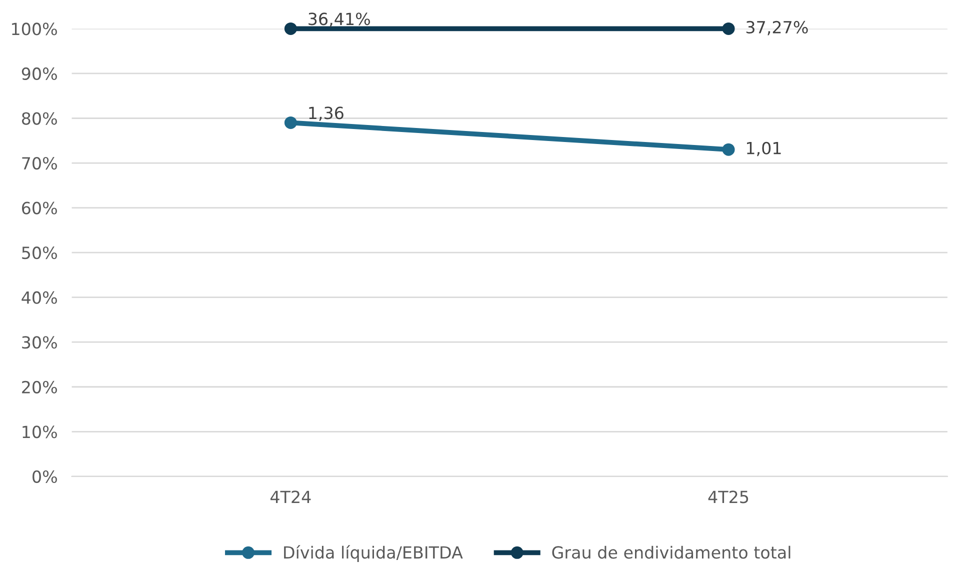 This screenshot has height=574, width=957. Describe the element at coordinates (44, 476) in the screenshot. I see `y-tick-label: 0%` at that location.